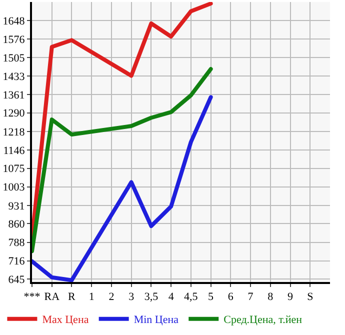 This screenshot has width=345, height=335. I want to click on x-tick-label: 1, so click(91, 297).